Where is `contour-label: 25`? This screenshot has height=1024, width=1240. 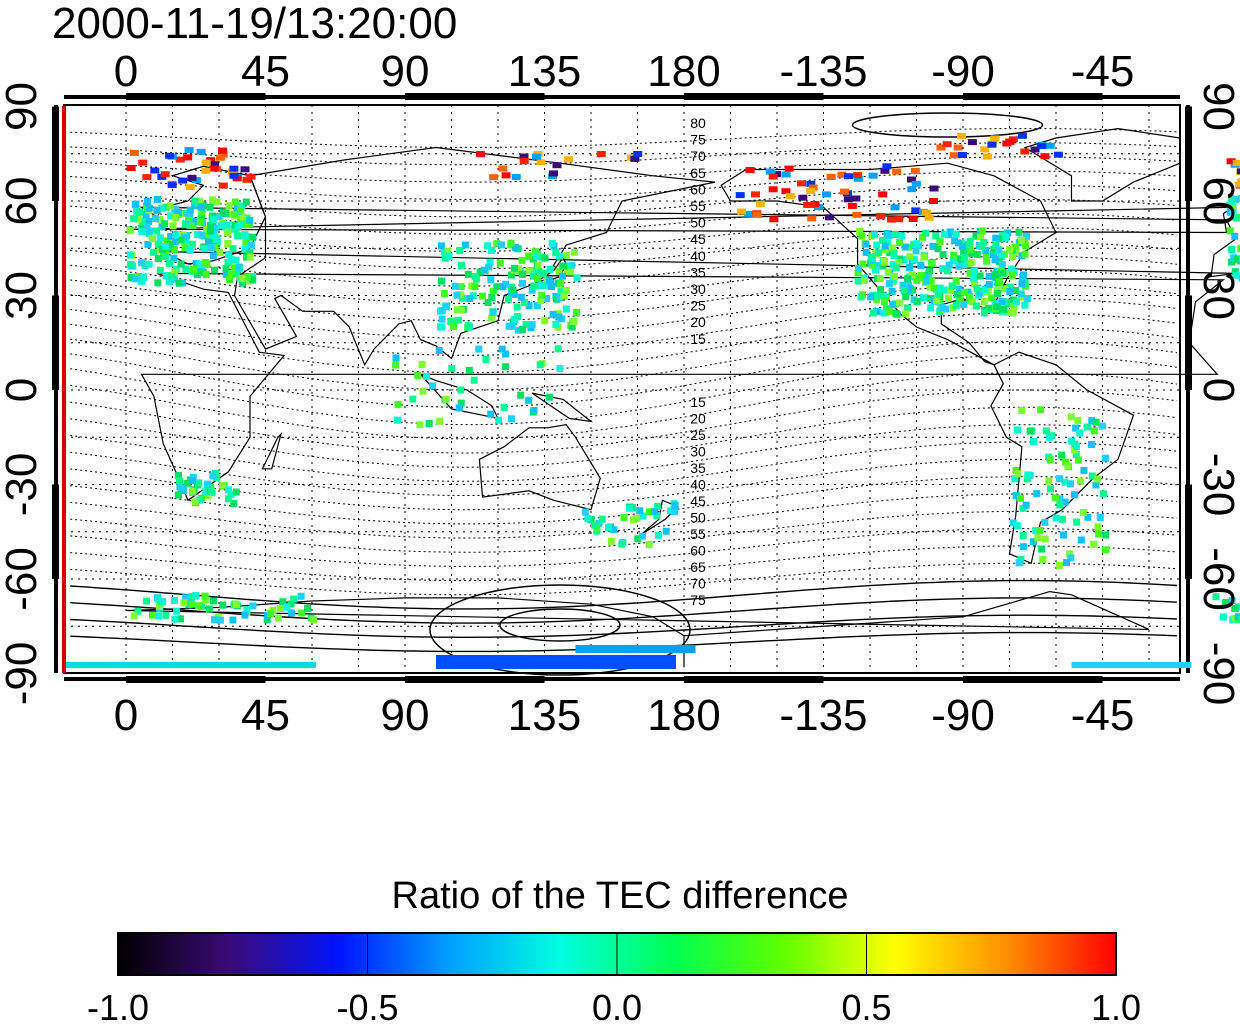
contour-label: 25 is located at coordinates (698, 435).